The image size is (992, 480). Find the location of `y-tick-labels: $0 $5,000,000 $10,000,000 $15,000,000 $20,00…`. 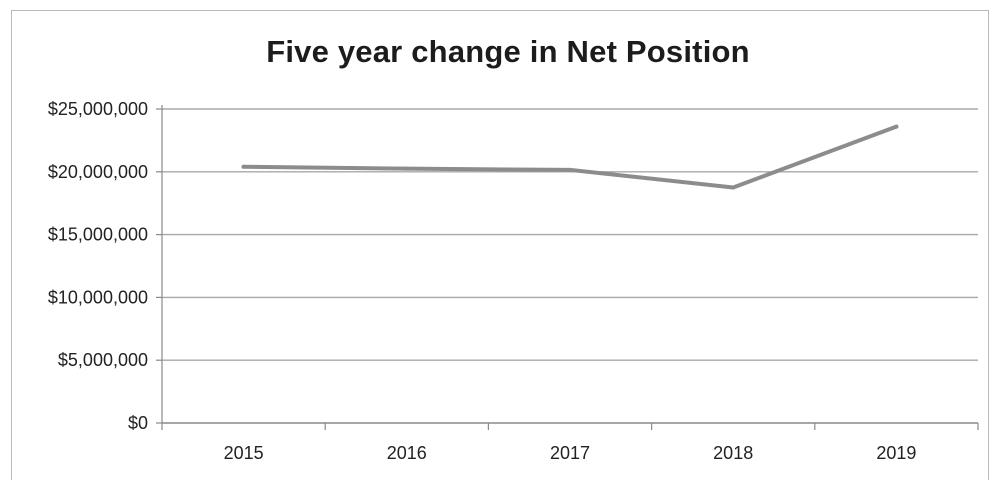

y-tick-labels: $0 $5,000,000 $10,000,000 $15,000,000 $20,00… is located at coordinates (98, 266).